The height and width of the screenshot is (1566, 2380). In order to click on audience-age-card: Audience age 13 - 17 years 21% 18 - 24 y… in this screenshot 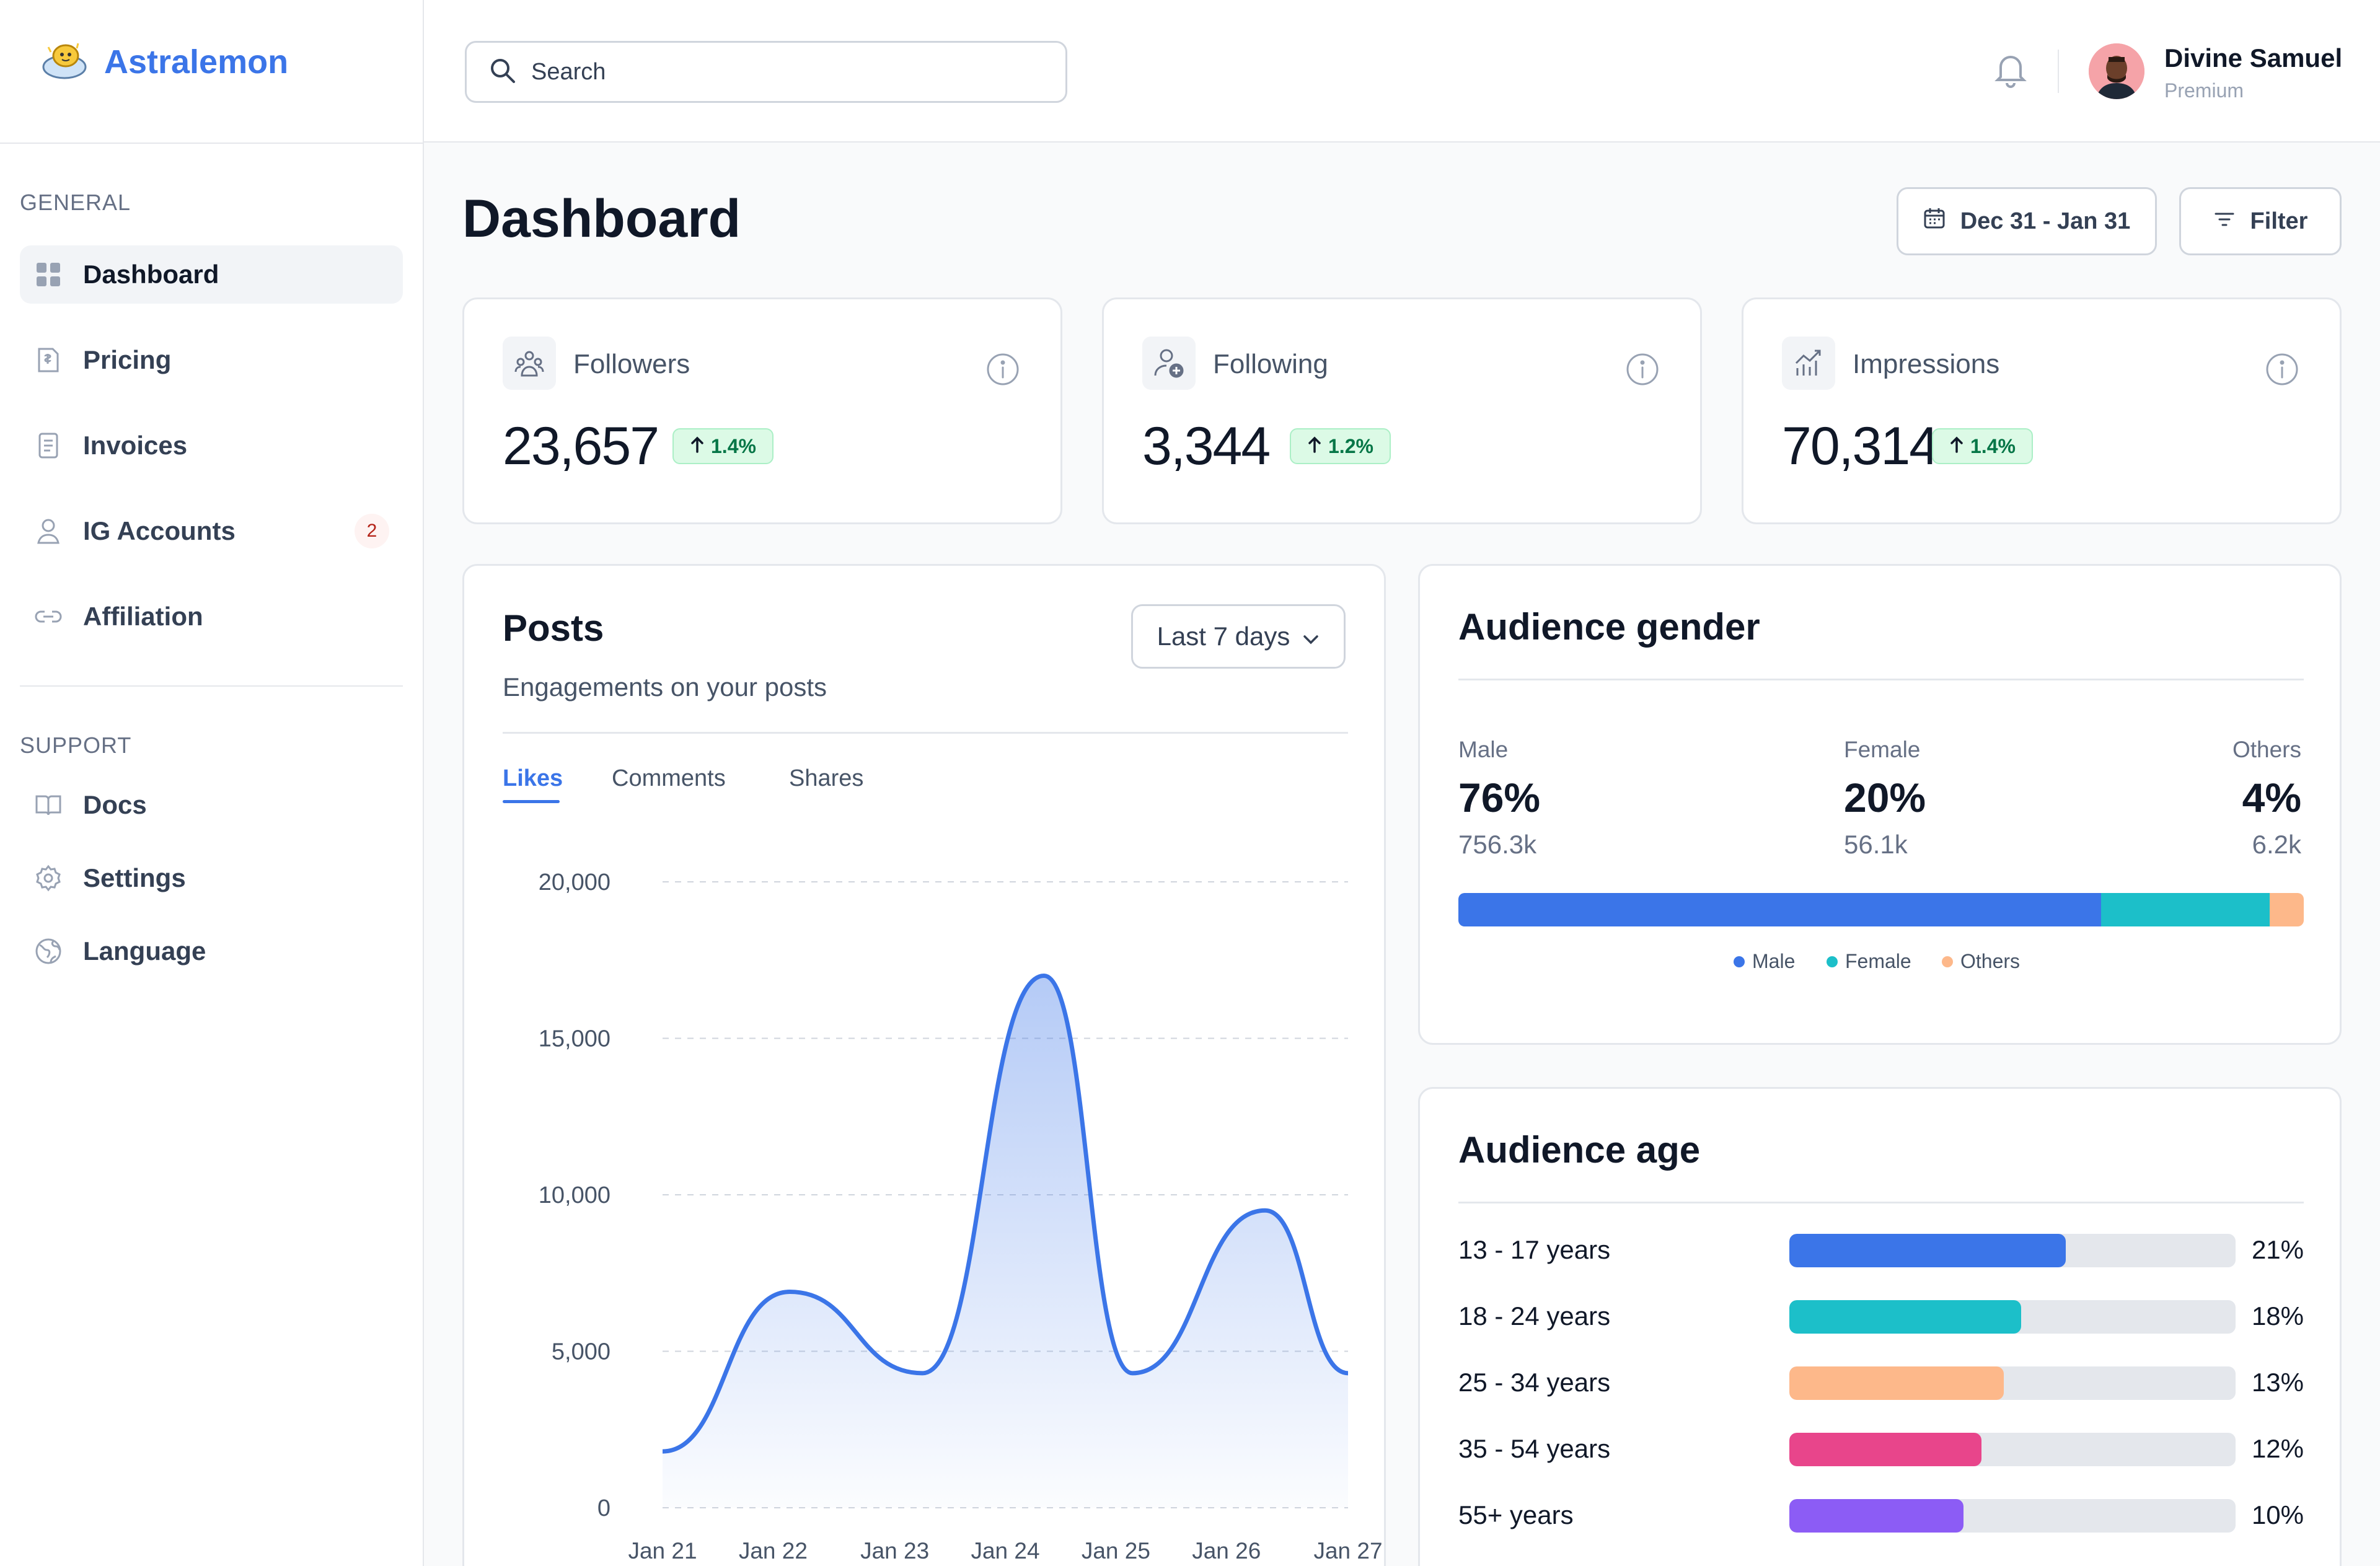, I will do `click(1880, 1326)`.